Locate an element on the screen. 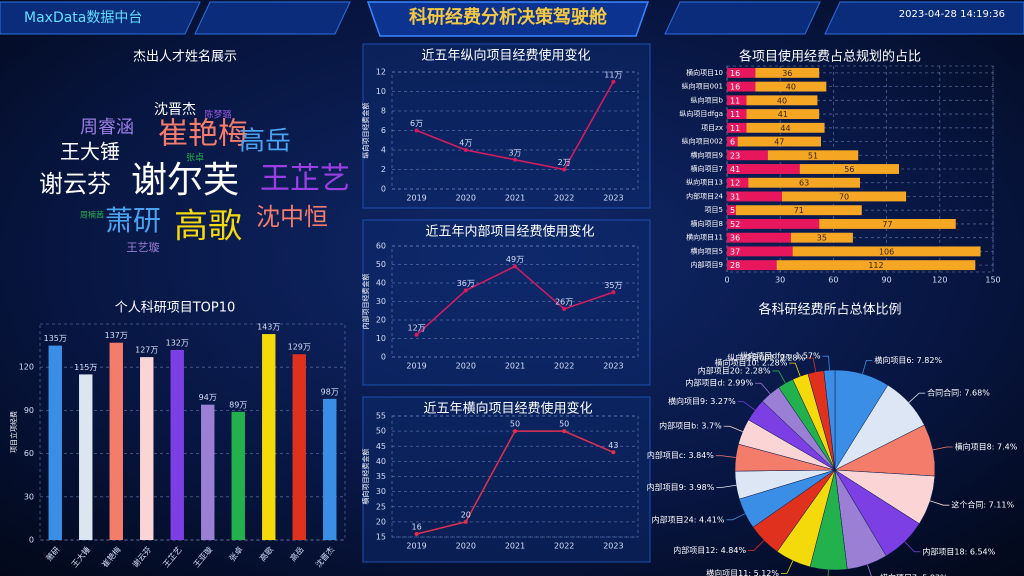 This screenshot has width=1024, height=576. value-label: 89万 is located at coordinates (238, 404).